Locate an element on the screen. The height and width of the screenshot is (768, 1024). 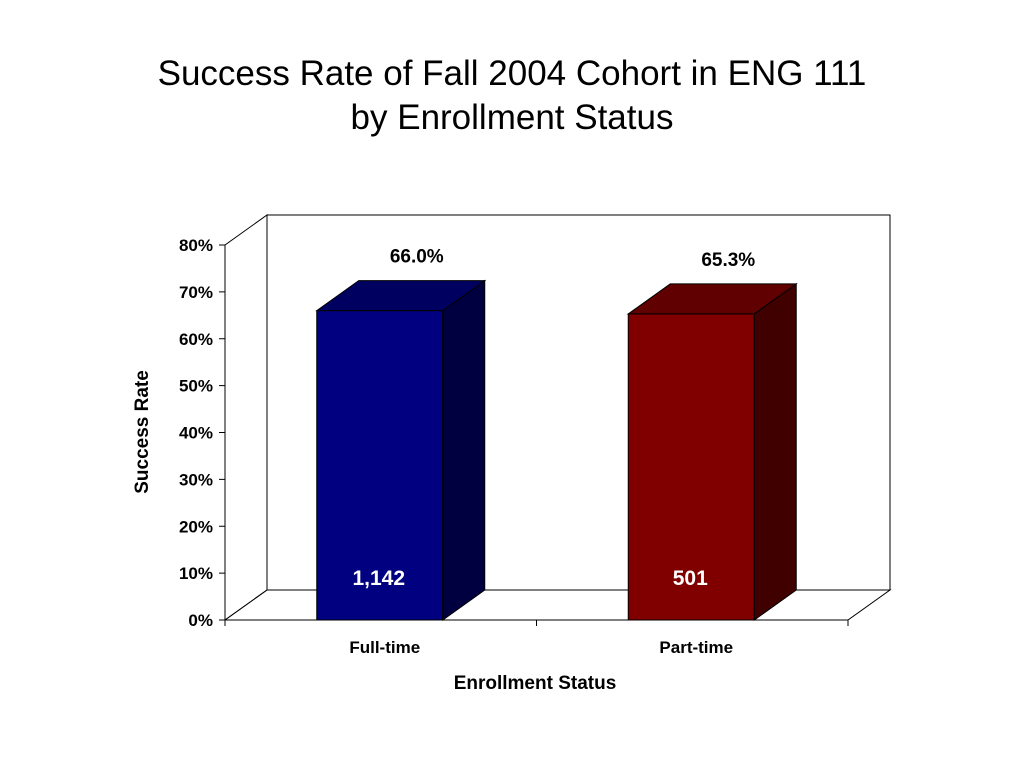
y-tick-label: 0% is located at coordinates (200, 620).